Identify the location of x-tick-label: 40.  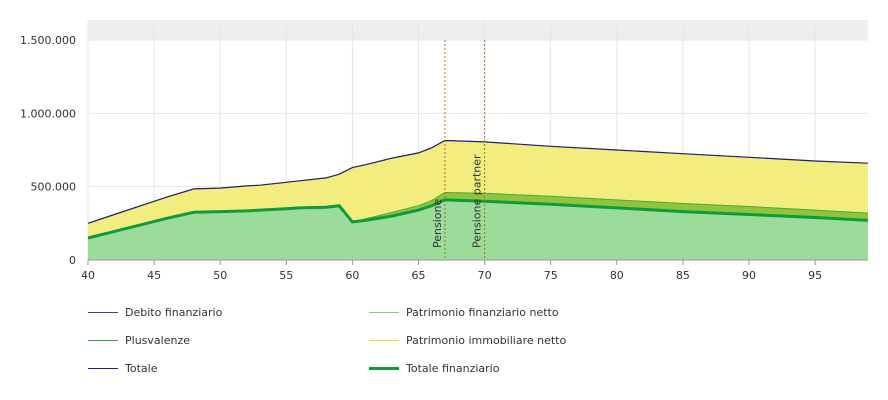
(88, 275).